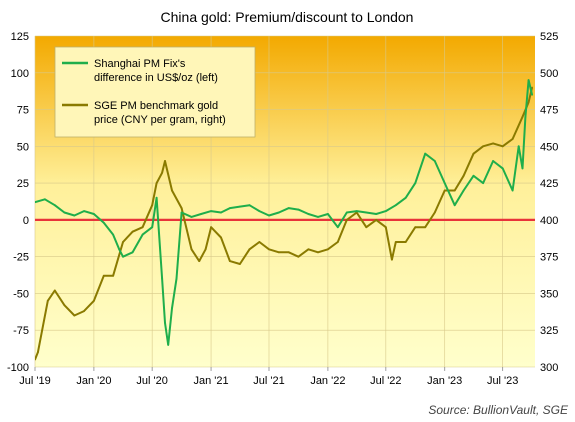  Describe the element at coordinates (21, 331) in the screenshot. I see `y-left-tick-label: -75` at that location.